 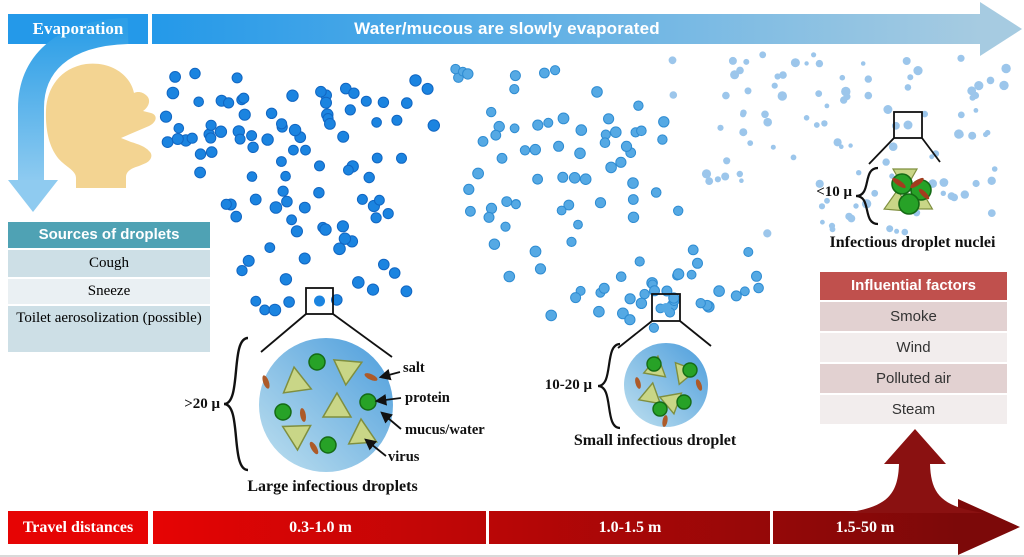 I want to click on large-droplet-illustration, so click(x=308, y=404).